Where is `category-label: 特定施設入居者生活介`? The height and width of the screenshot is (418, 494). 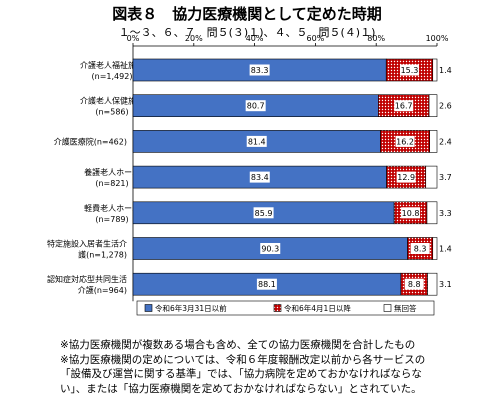
category-label: 特定施設入居者生活介 is located at coordinates (87, 244).